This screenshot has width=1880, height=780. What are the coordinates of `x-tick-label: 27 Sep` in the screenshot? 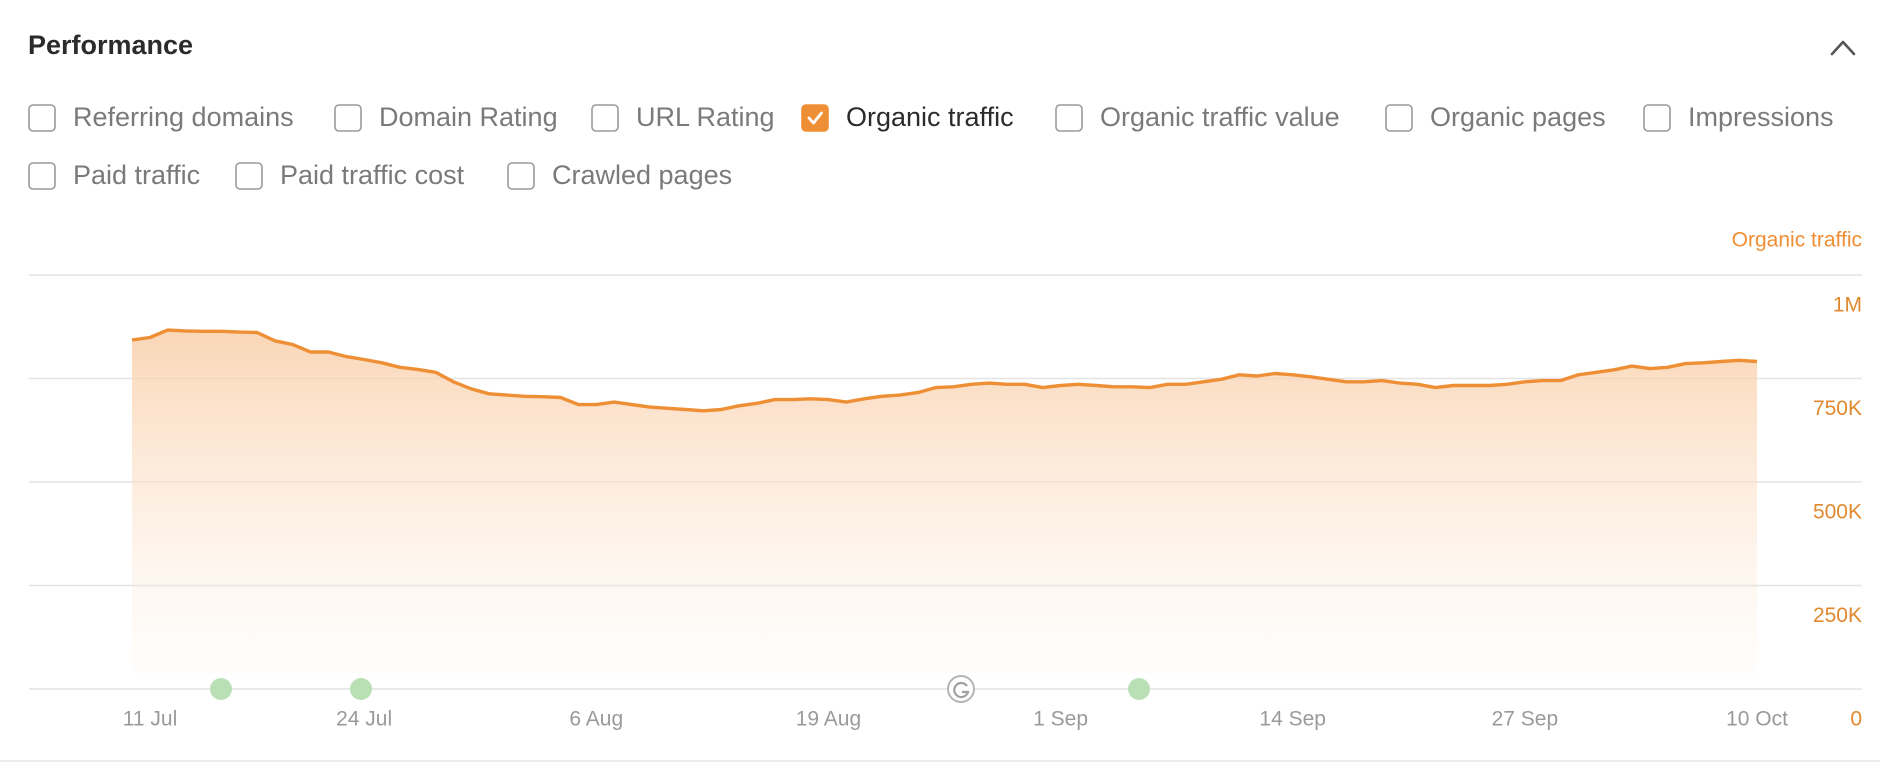 It's located at (1525, 719).